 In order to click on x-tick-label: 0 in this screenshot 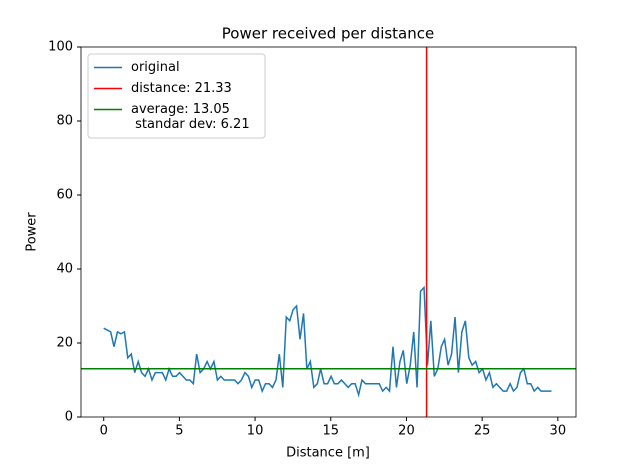, I will do `click(104, 431)`.